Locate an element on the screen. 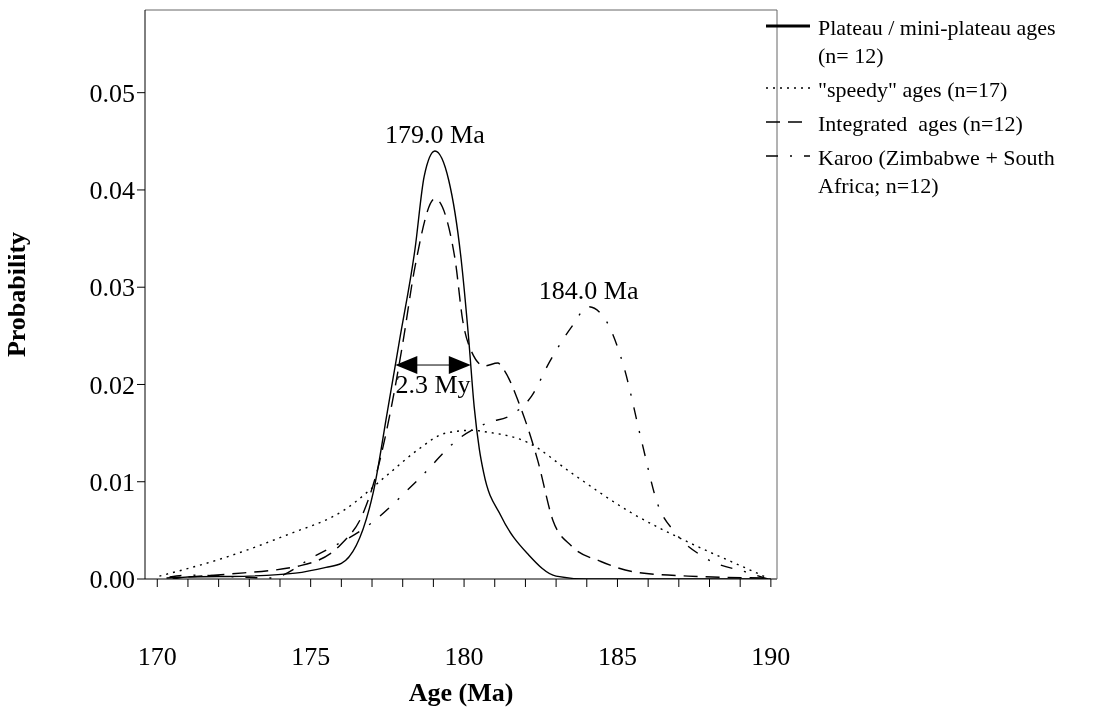  x-tick-label: 180 is located at coordinates (464, 657).